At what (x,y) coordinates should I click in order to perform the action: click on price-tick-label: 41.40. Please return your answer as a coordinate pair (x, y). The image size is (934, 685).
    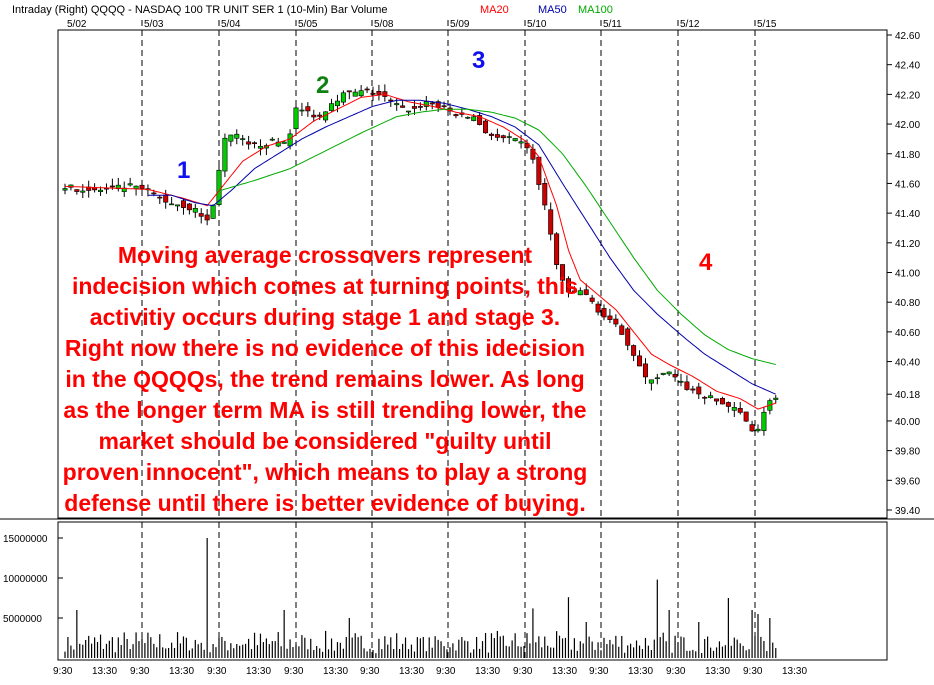
    Looking at the image, I should click on (907, 214).